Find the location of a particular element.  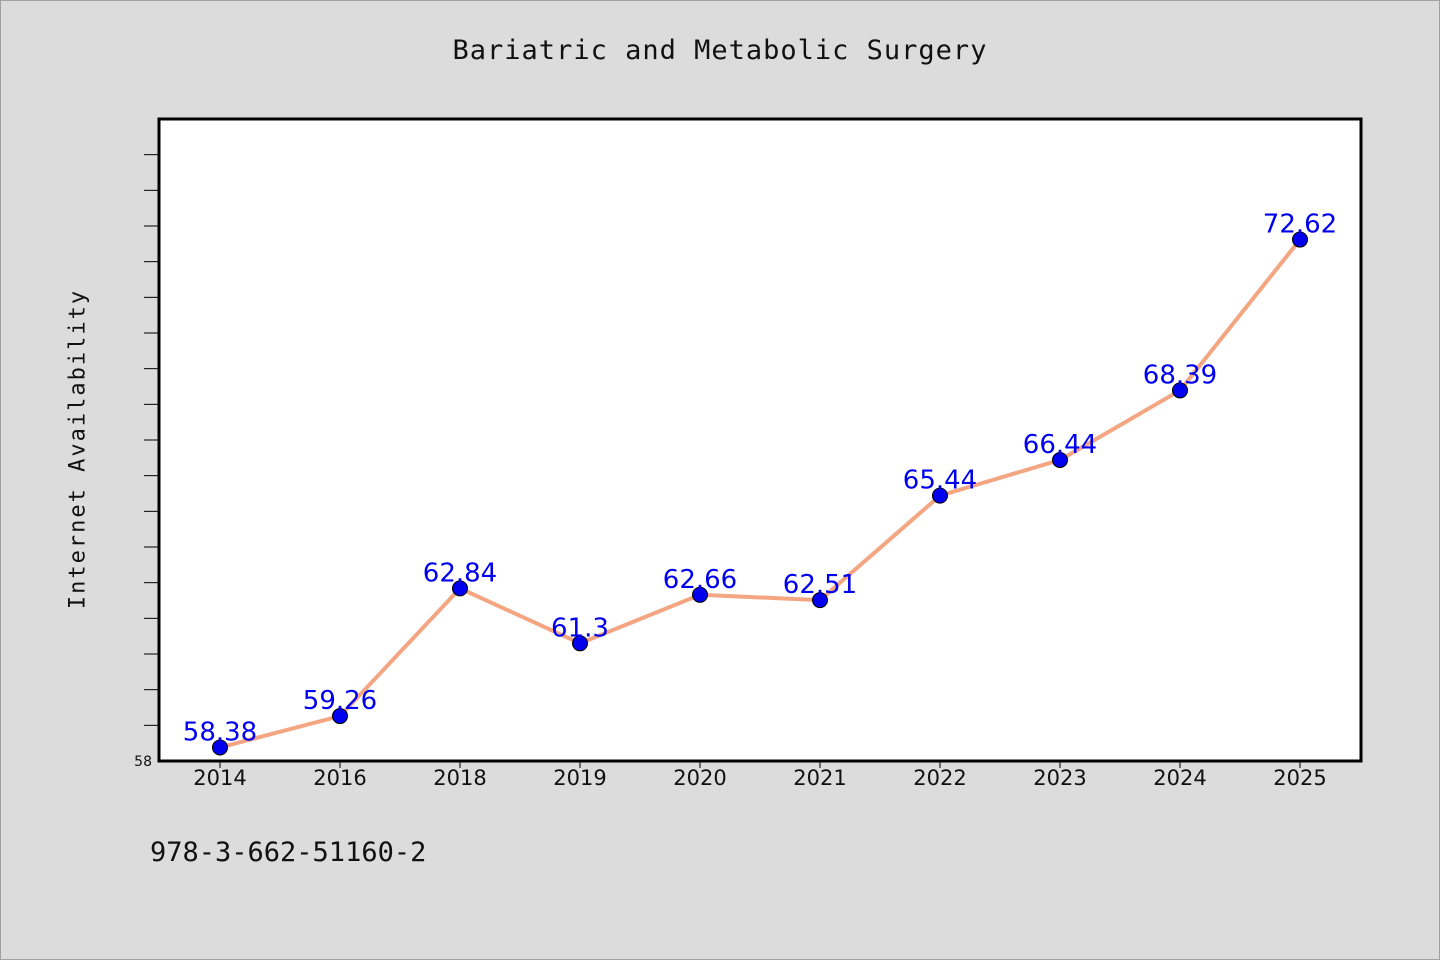

data-label: 61.3 is located at coordinates (580, 628).